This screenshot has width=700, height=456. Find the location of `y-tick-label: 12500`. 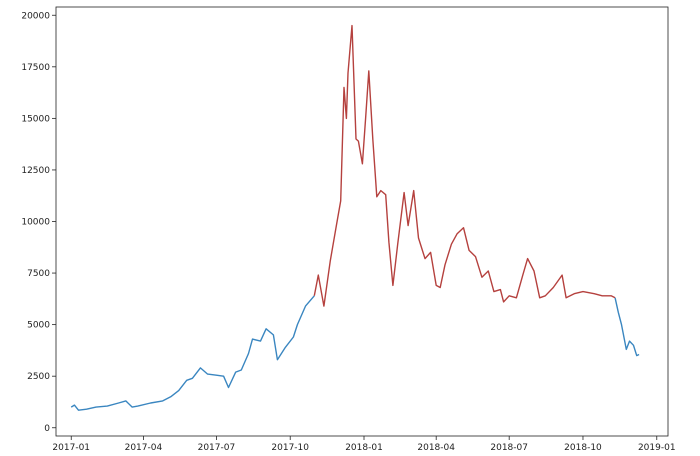

y-tick-label: 12500 is located at coordinates (35, 171).